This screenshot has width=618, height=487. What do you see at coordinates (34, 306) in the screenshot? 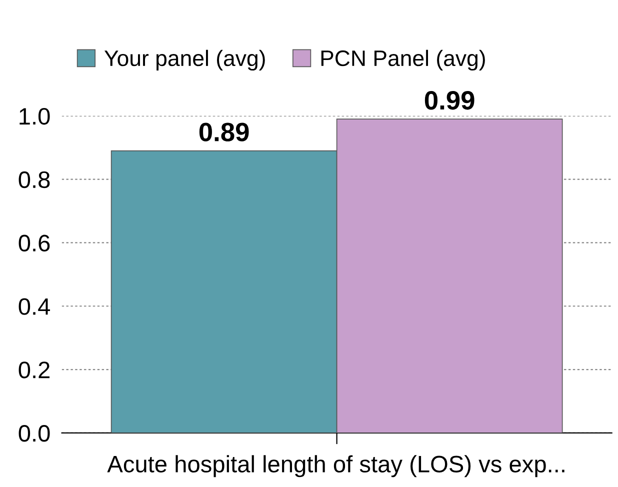
I see `y-tick-label: 0.4` at bounding box center [34, 306].